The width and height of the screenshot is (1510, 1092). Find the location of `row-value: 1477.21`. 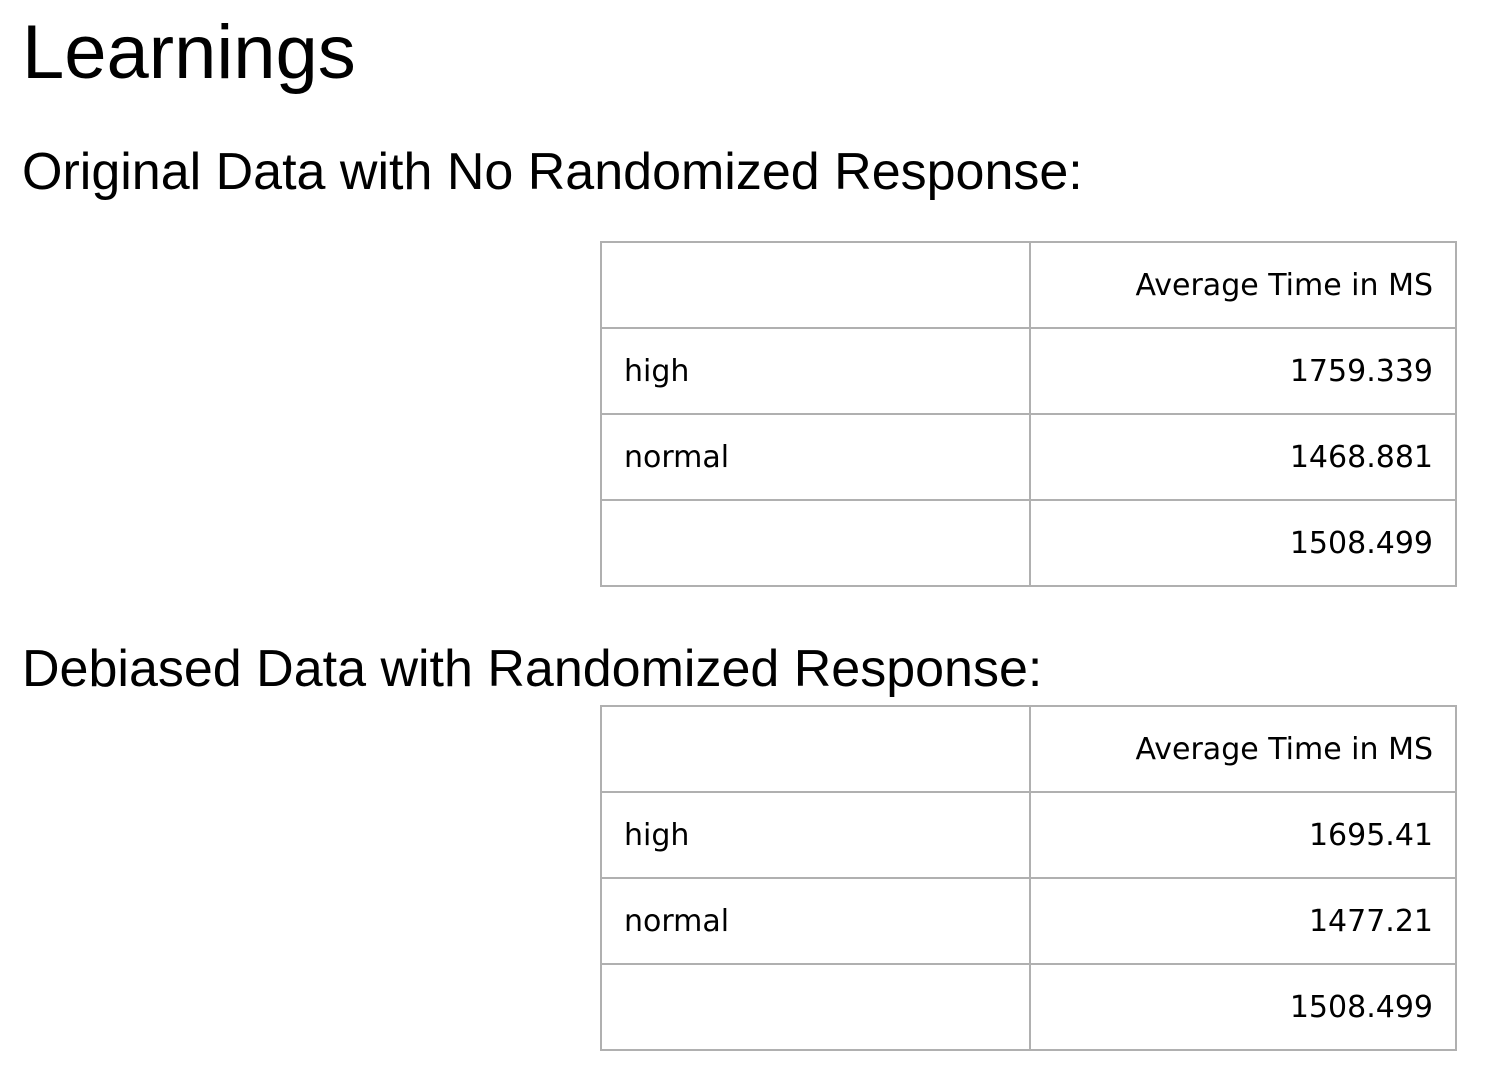

row-value: 1477.21 is located at coordinates (1243, 921).